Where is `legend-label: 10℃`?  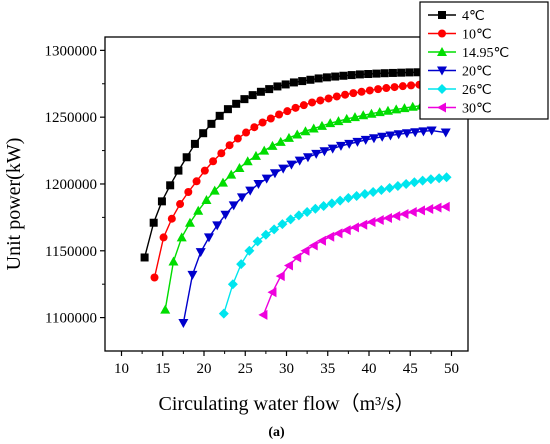 legend-label: 10℃ is located at coordinates (477, 35).